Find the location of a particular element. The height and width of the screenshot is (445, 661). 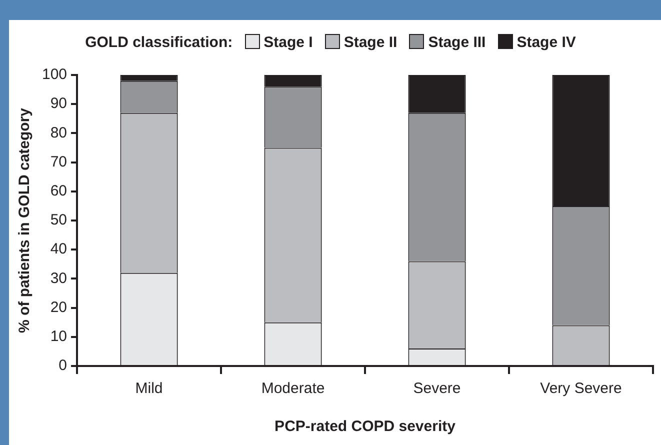

legend-label: Stage IV is located at coordinates (546, 42).